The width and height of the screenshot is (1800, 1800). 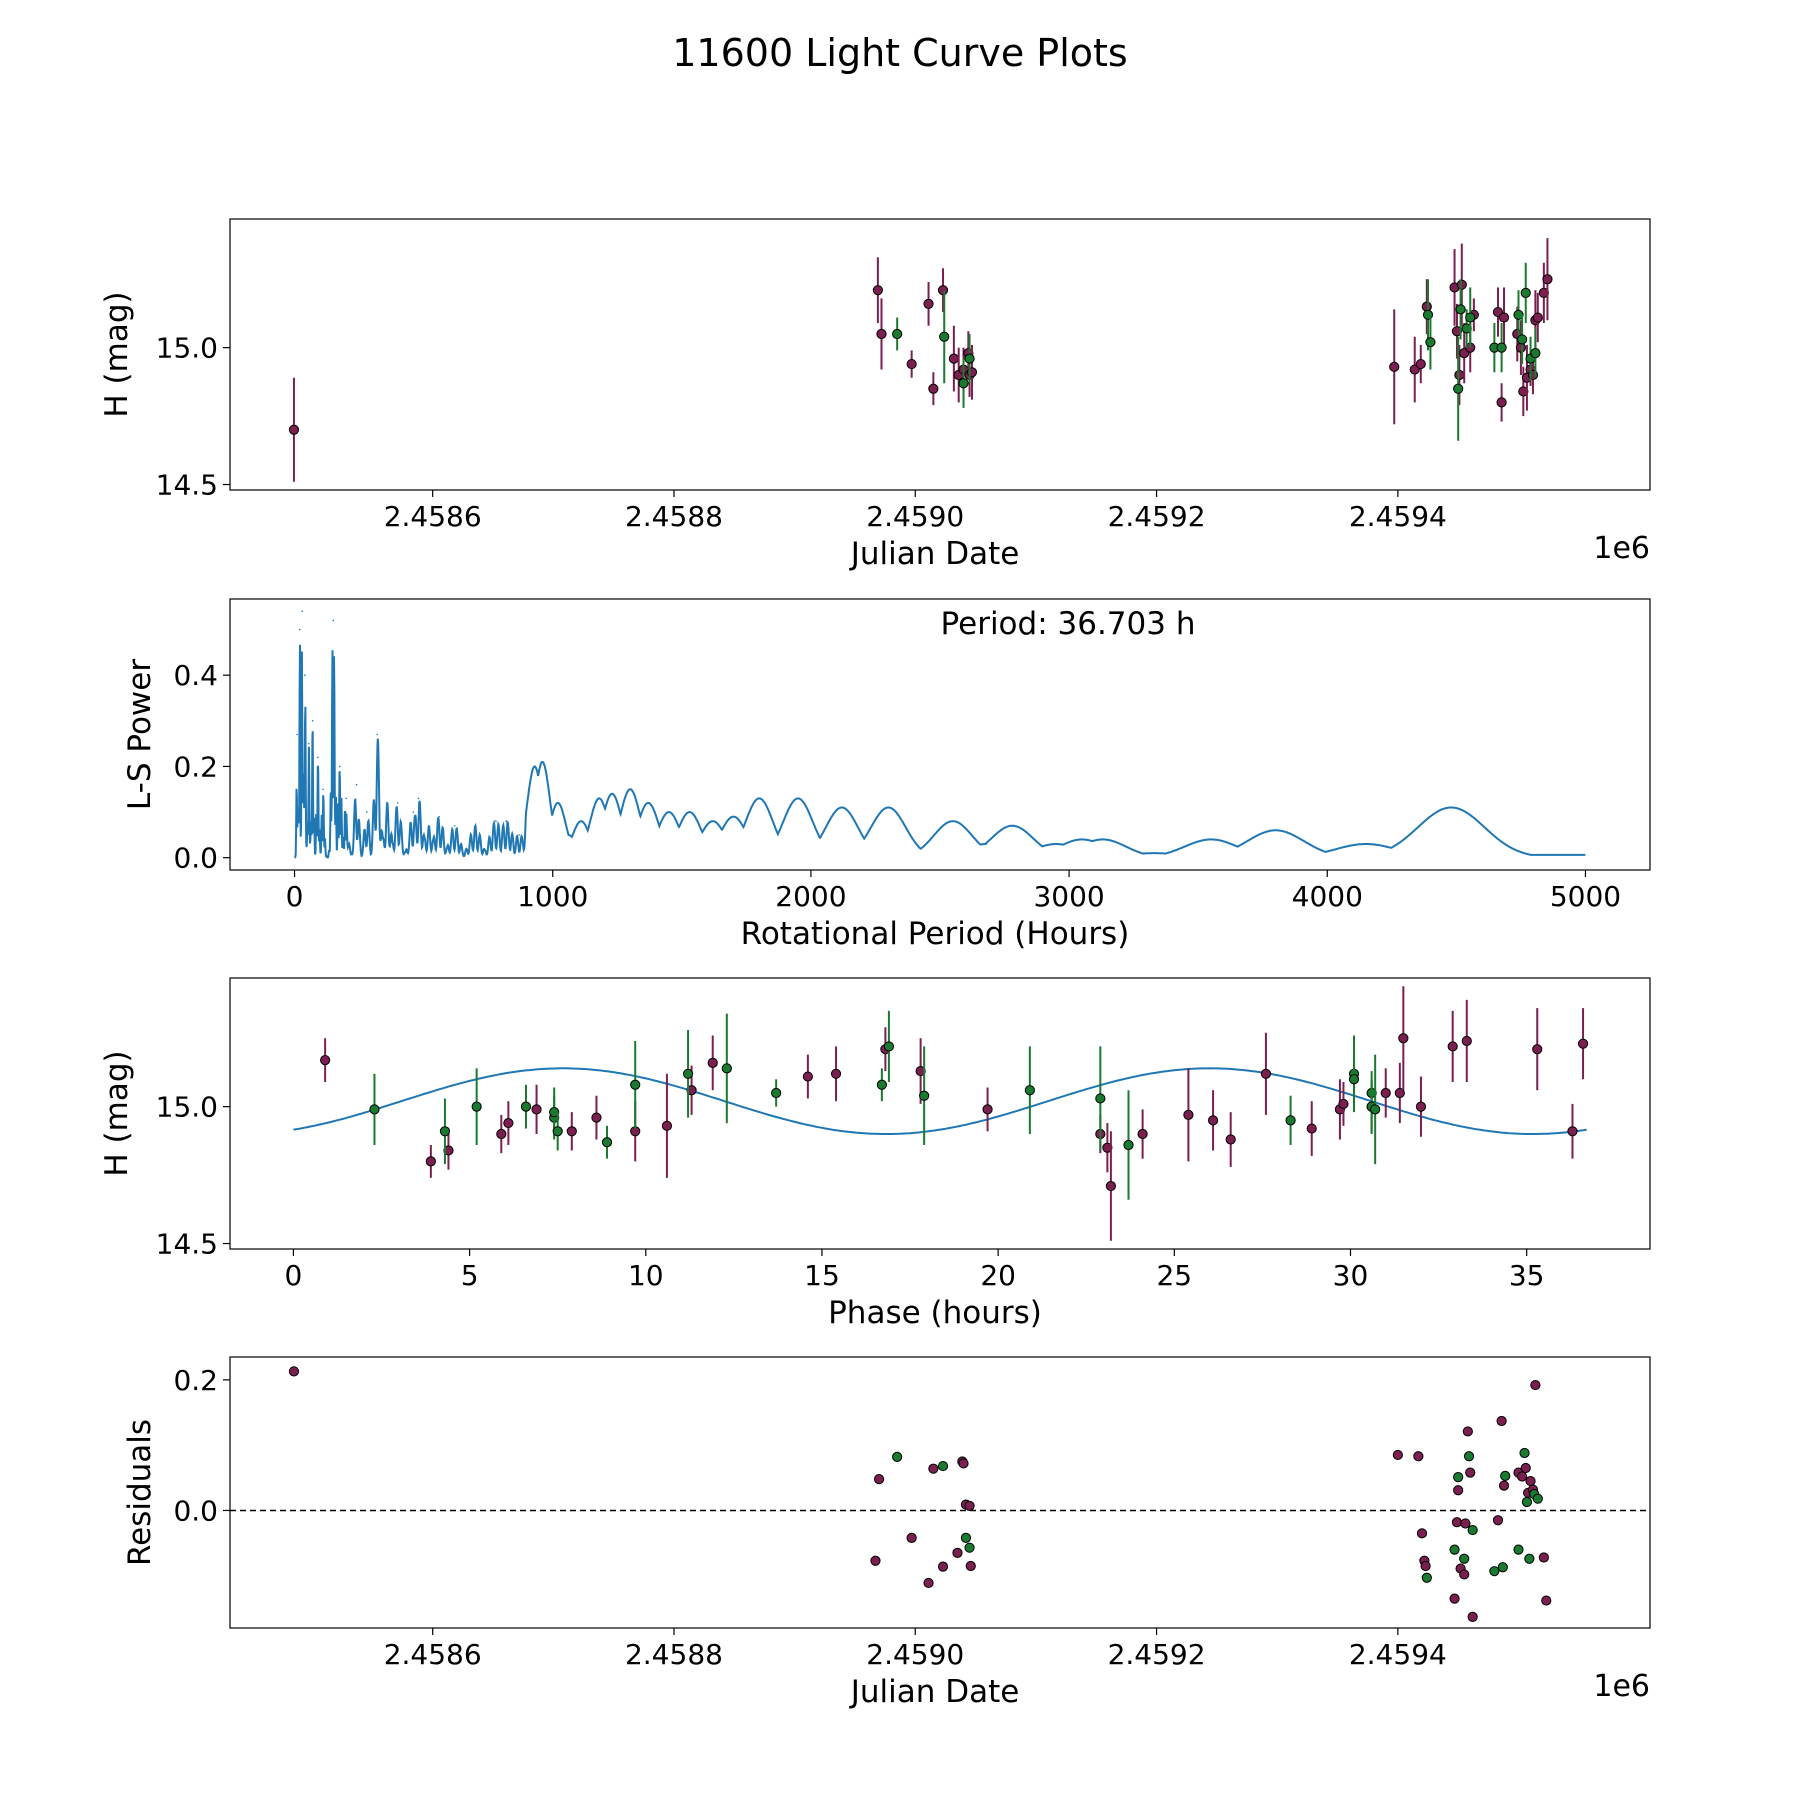 I want to click on lightcurve-xtick-label: 2.4594, so click(x=1398, y=516).